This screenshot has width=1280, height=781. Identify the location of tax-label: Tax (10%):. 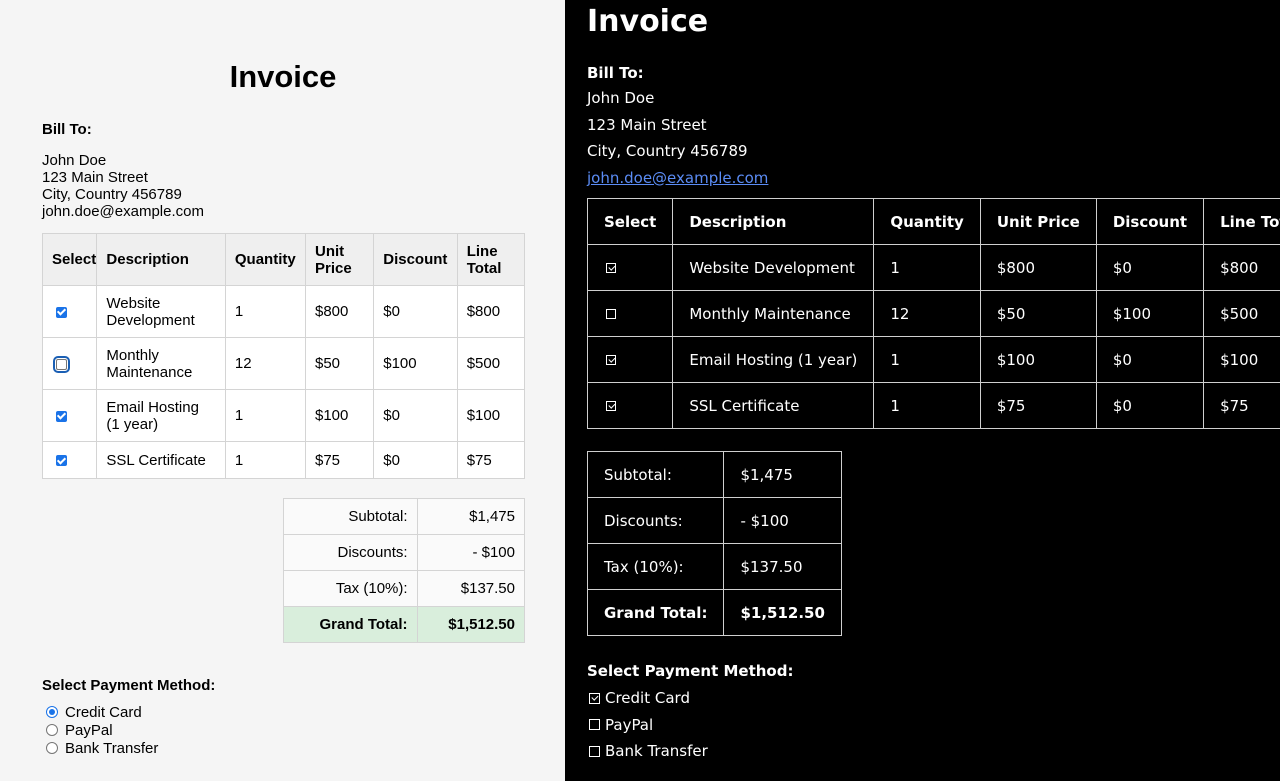
(350, 588).